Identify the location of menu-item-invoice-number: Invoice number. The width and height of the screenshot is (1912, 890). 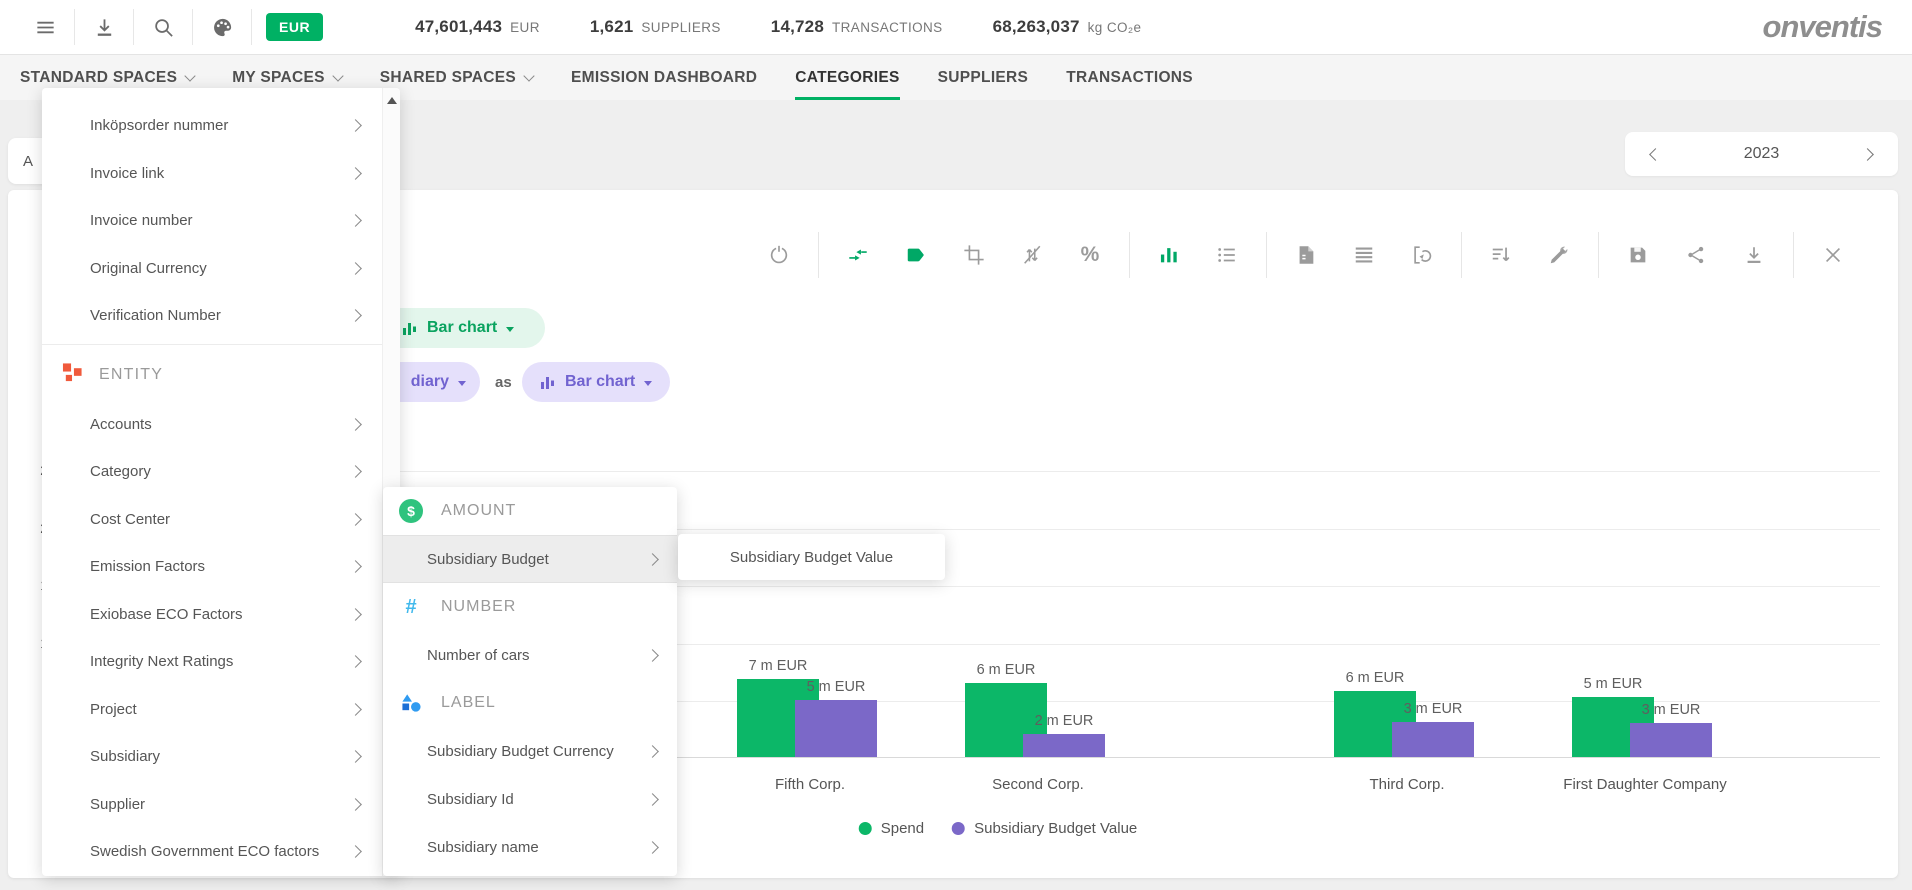
(212, 221).